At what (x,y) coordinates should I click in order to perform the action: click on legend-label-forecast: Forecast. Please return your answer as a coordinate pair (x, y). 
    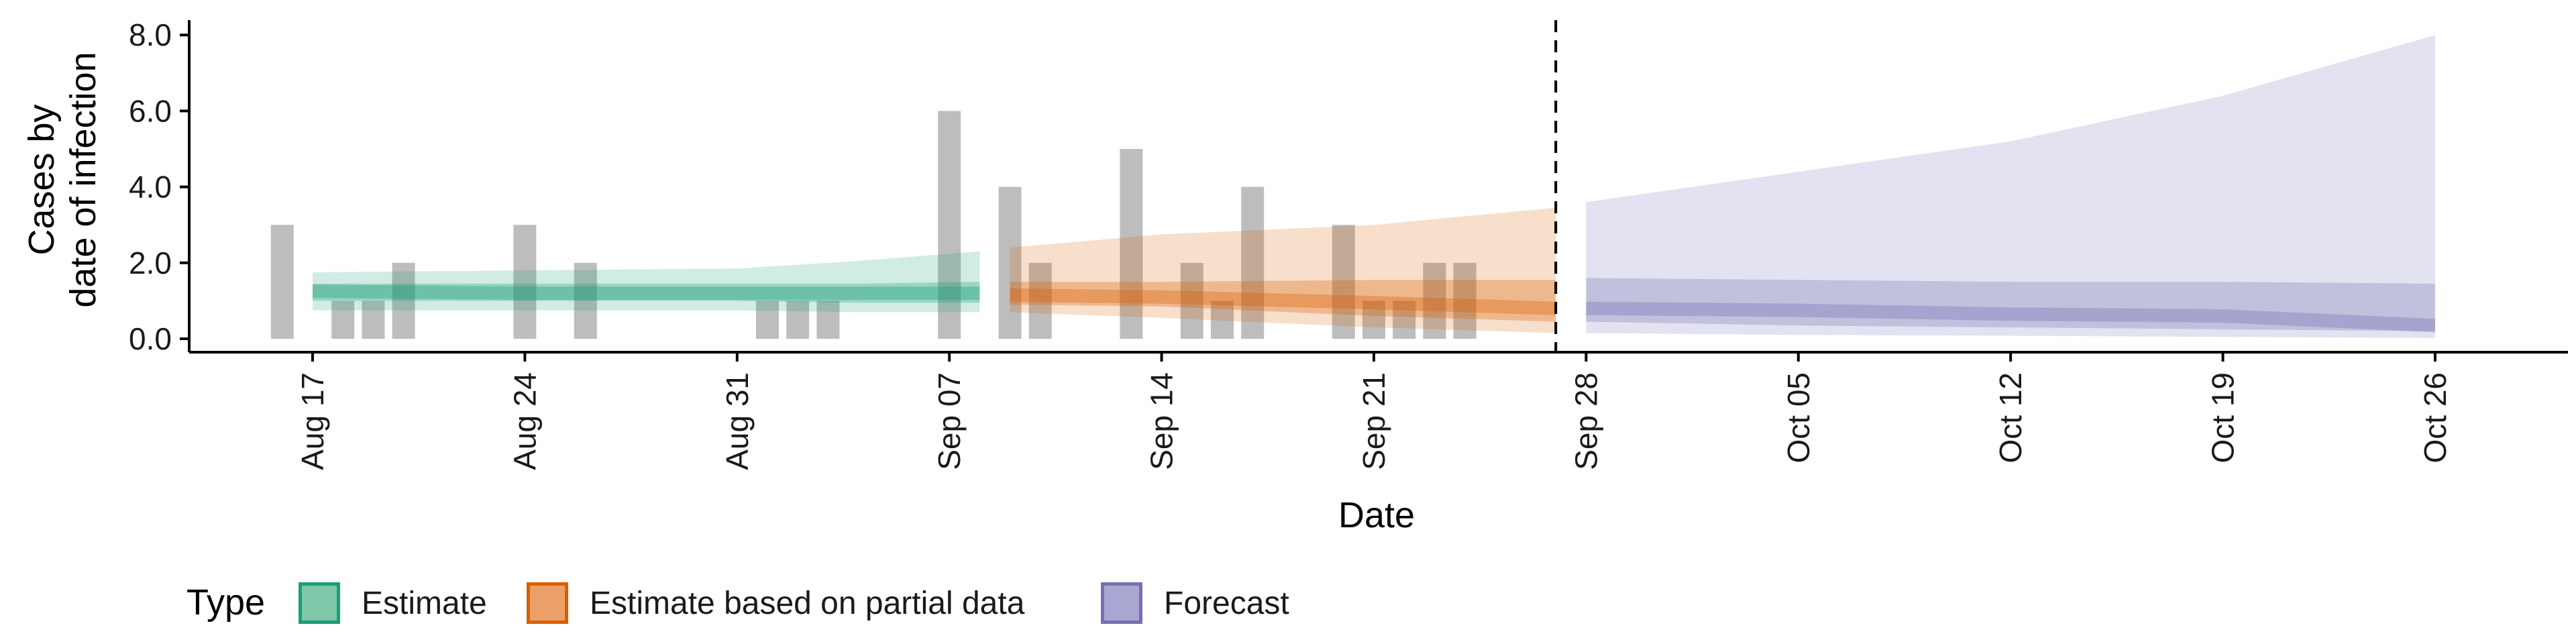
    Looking at the image, I should click on (1226, 603).